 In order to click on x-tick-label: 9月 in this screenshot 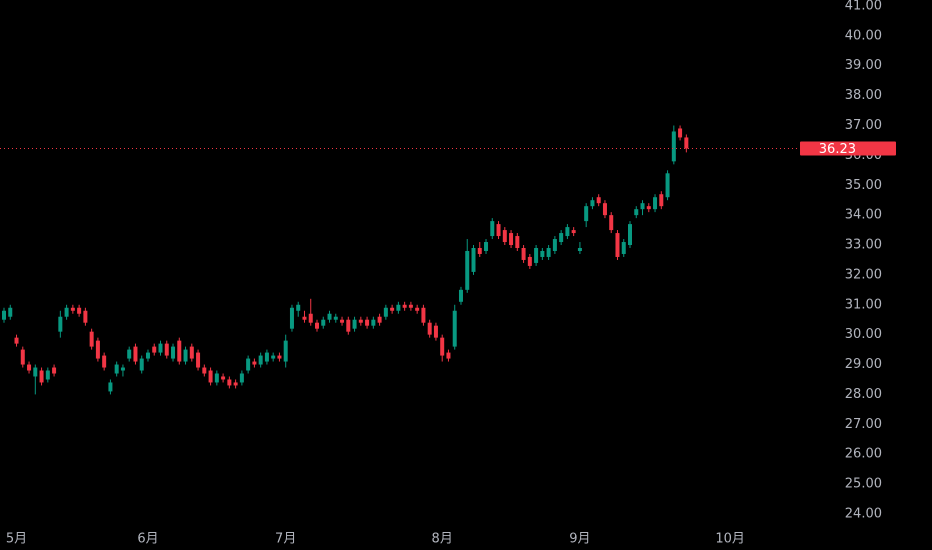, I will do `click(579, 539)`.